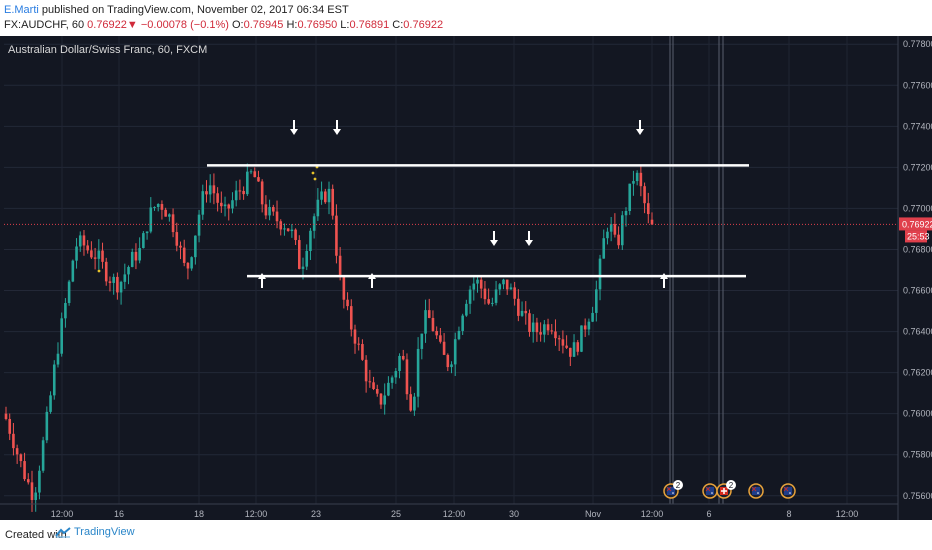  What do you see at coordinates (398, 25) in the screenshot?
I see `close-label: C:` at bounding box center [398, 25].